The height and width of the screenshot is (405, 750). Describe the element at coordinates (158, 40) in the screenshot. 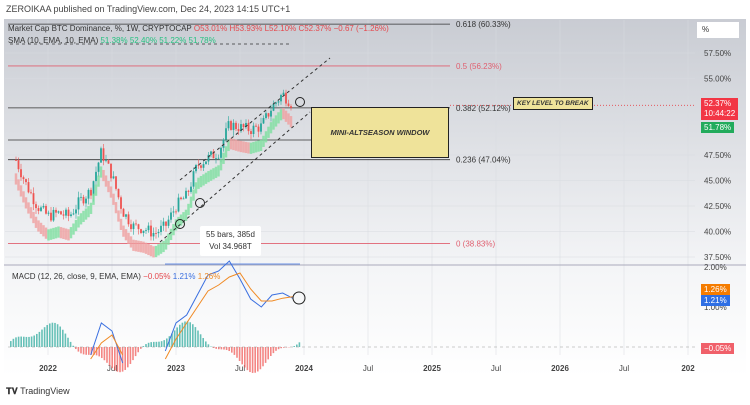

I see `sma-values: 51.38% 52.40% 51.22% 51.78%` at that location.